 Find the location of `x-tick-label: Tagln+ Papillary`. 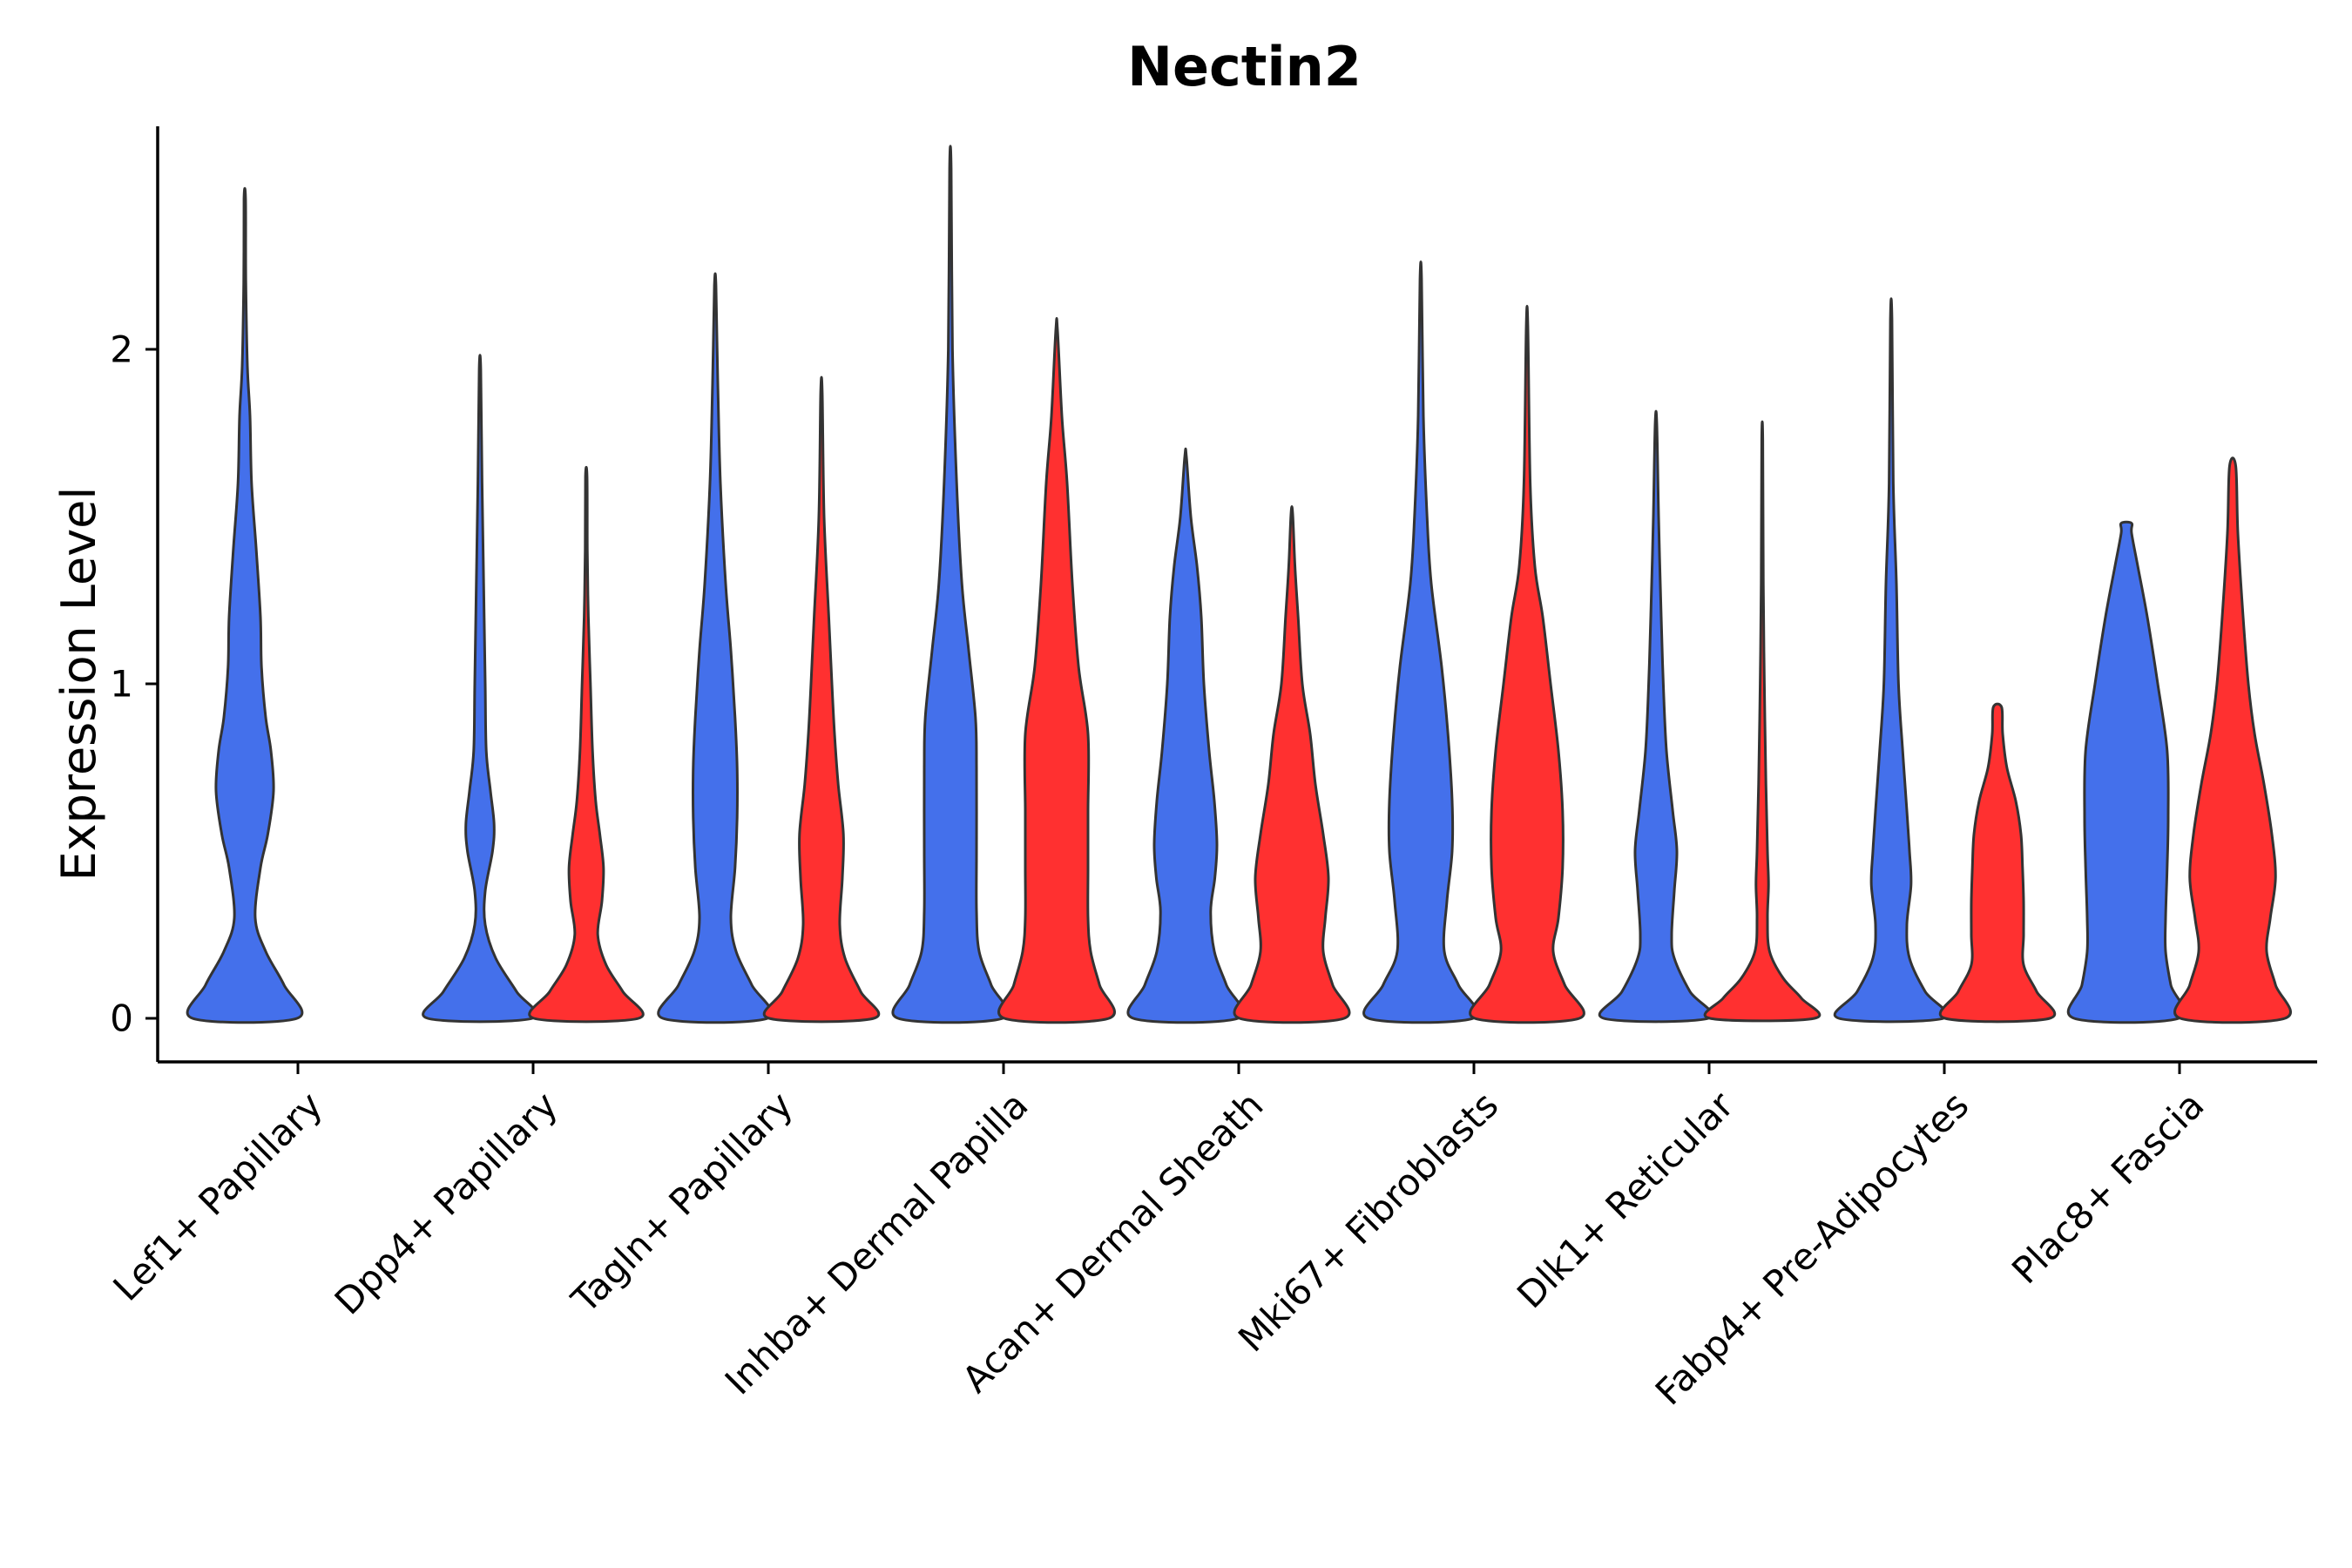

x-tick-label: Tagln+ Papillary is located at coordinates (682, 1202).